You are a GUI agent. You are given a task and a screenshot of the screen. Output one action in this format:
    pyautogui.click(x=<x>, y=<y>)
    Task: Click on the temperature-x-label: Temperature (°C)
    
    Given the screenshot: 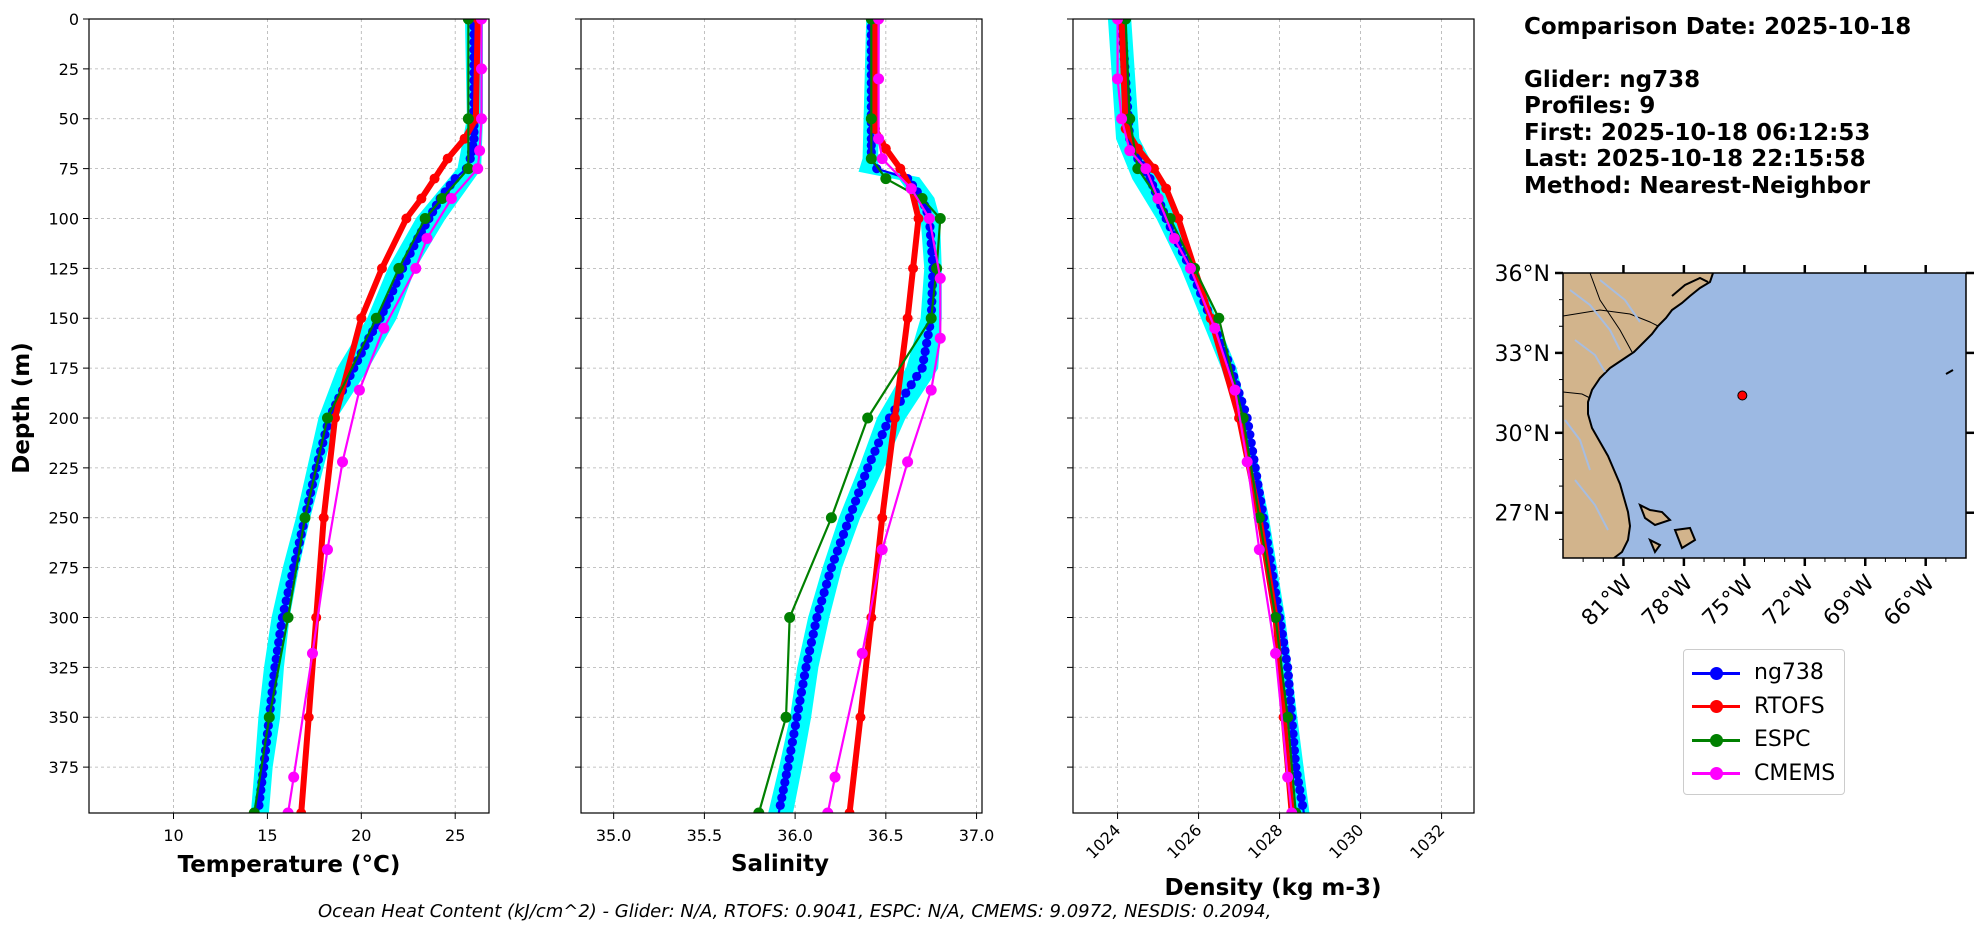 What is the action you would take?
    pyautogui.click(x=289, y=865)
    